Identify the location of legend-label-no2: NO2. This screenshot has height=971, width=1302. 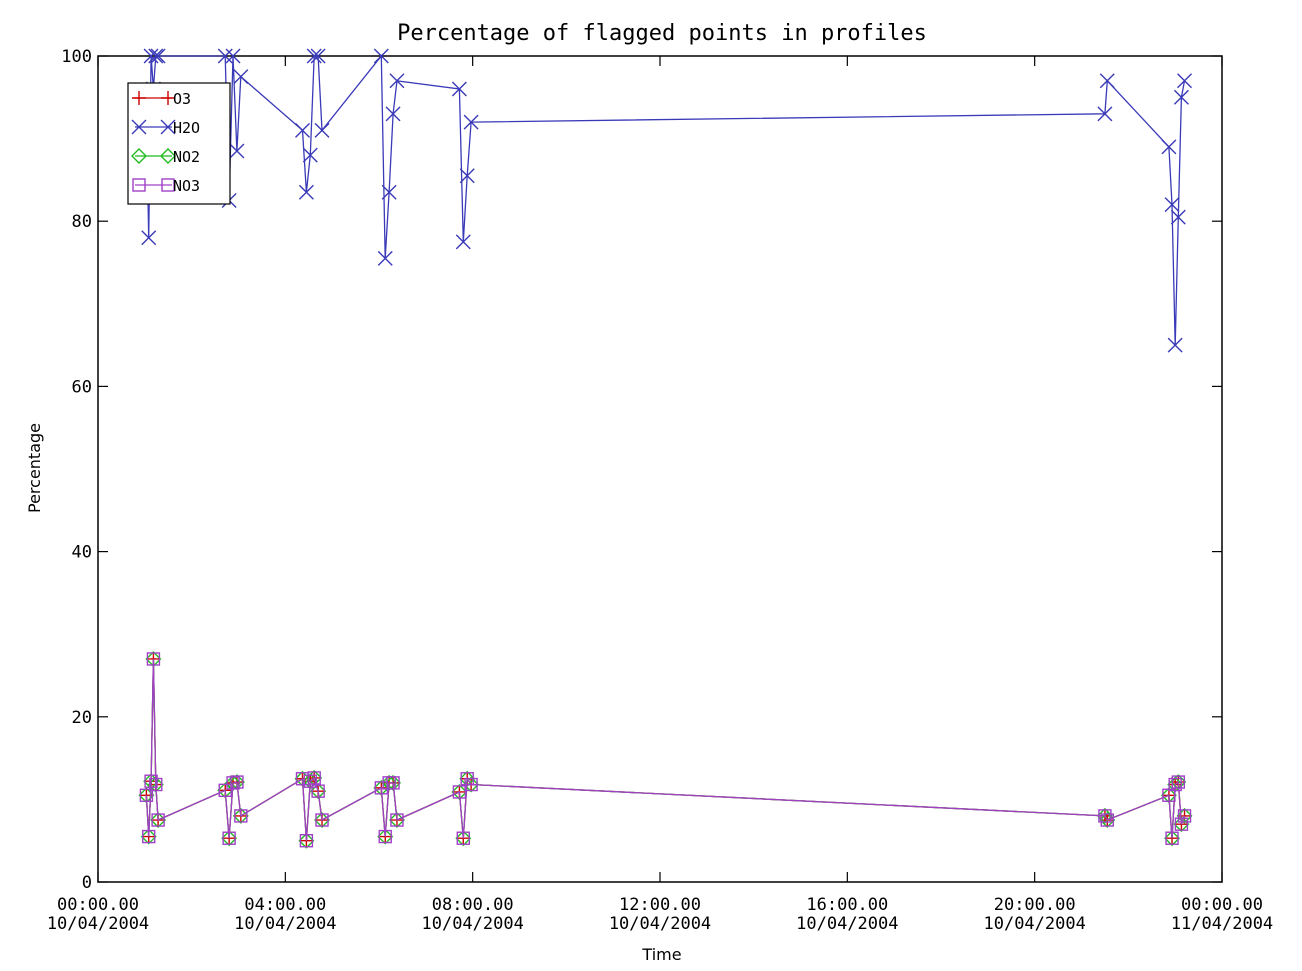
(186, 157).